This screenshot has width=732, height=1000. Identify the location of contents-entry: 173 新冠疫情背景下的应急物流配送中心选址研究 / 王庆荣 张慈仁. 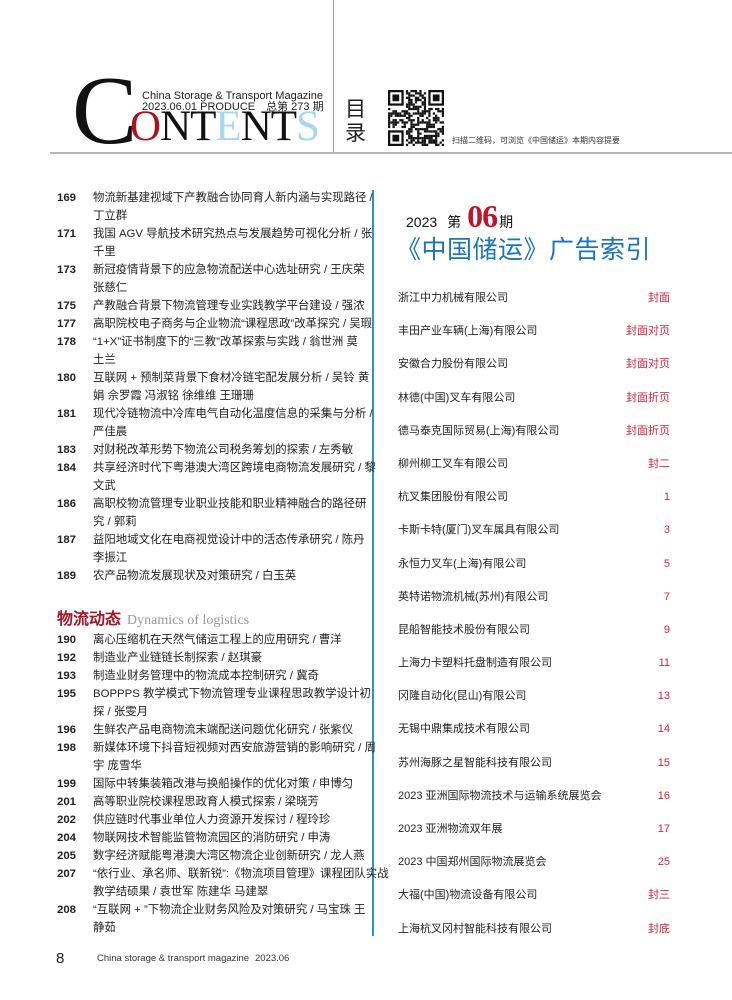
(213, 279).